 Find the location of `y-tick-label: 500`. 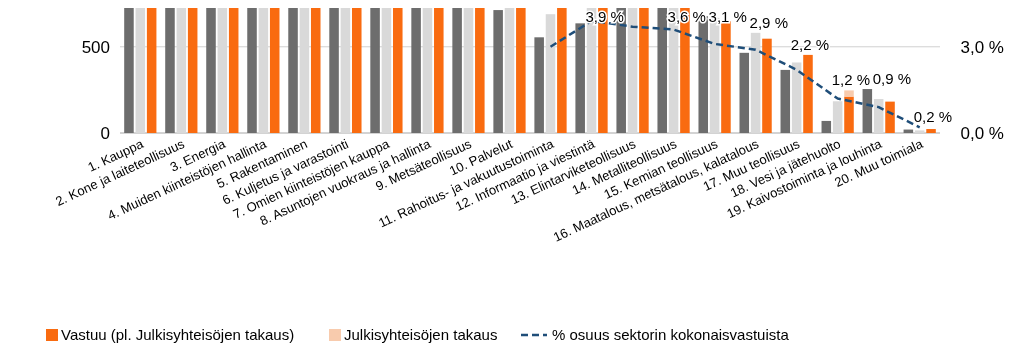

y-tick-label: 500 is located at coordinates (95, 47).